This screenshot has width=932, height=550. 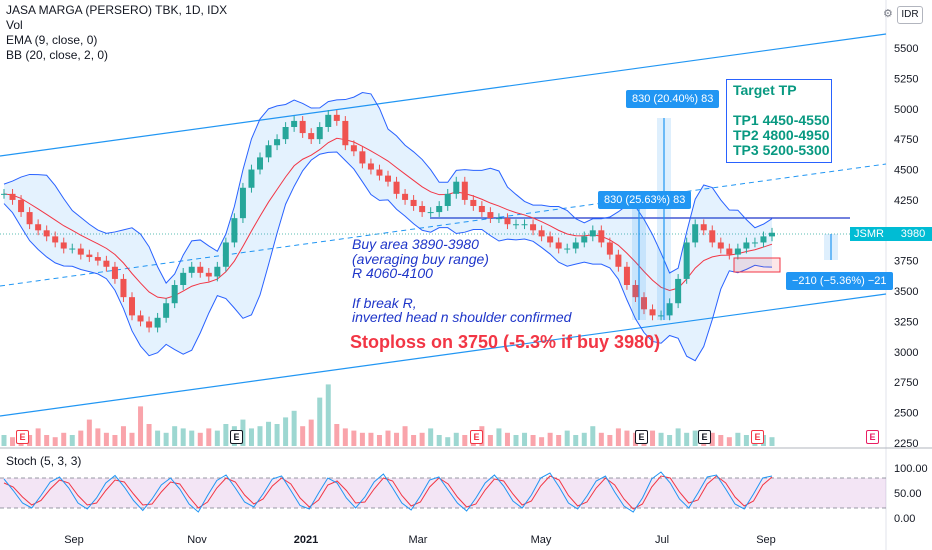 What do you see at coordinates (910, 15) in the screenshot?
I see `currency-badge: IDR` at bounding box center [910, 15].